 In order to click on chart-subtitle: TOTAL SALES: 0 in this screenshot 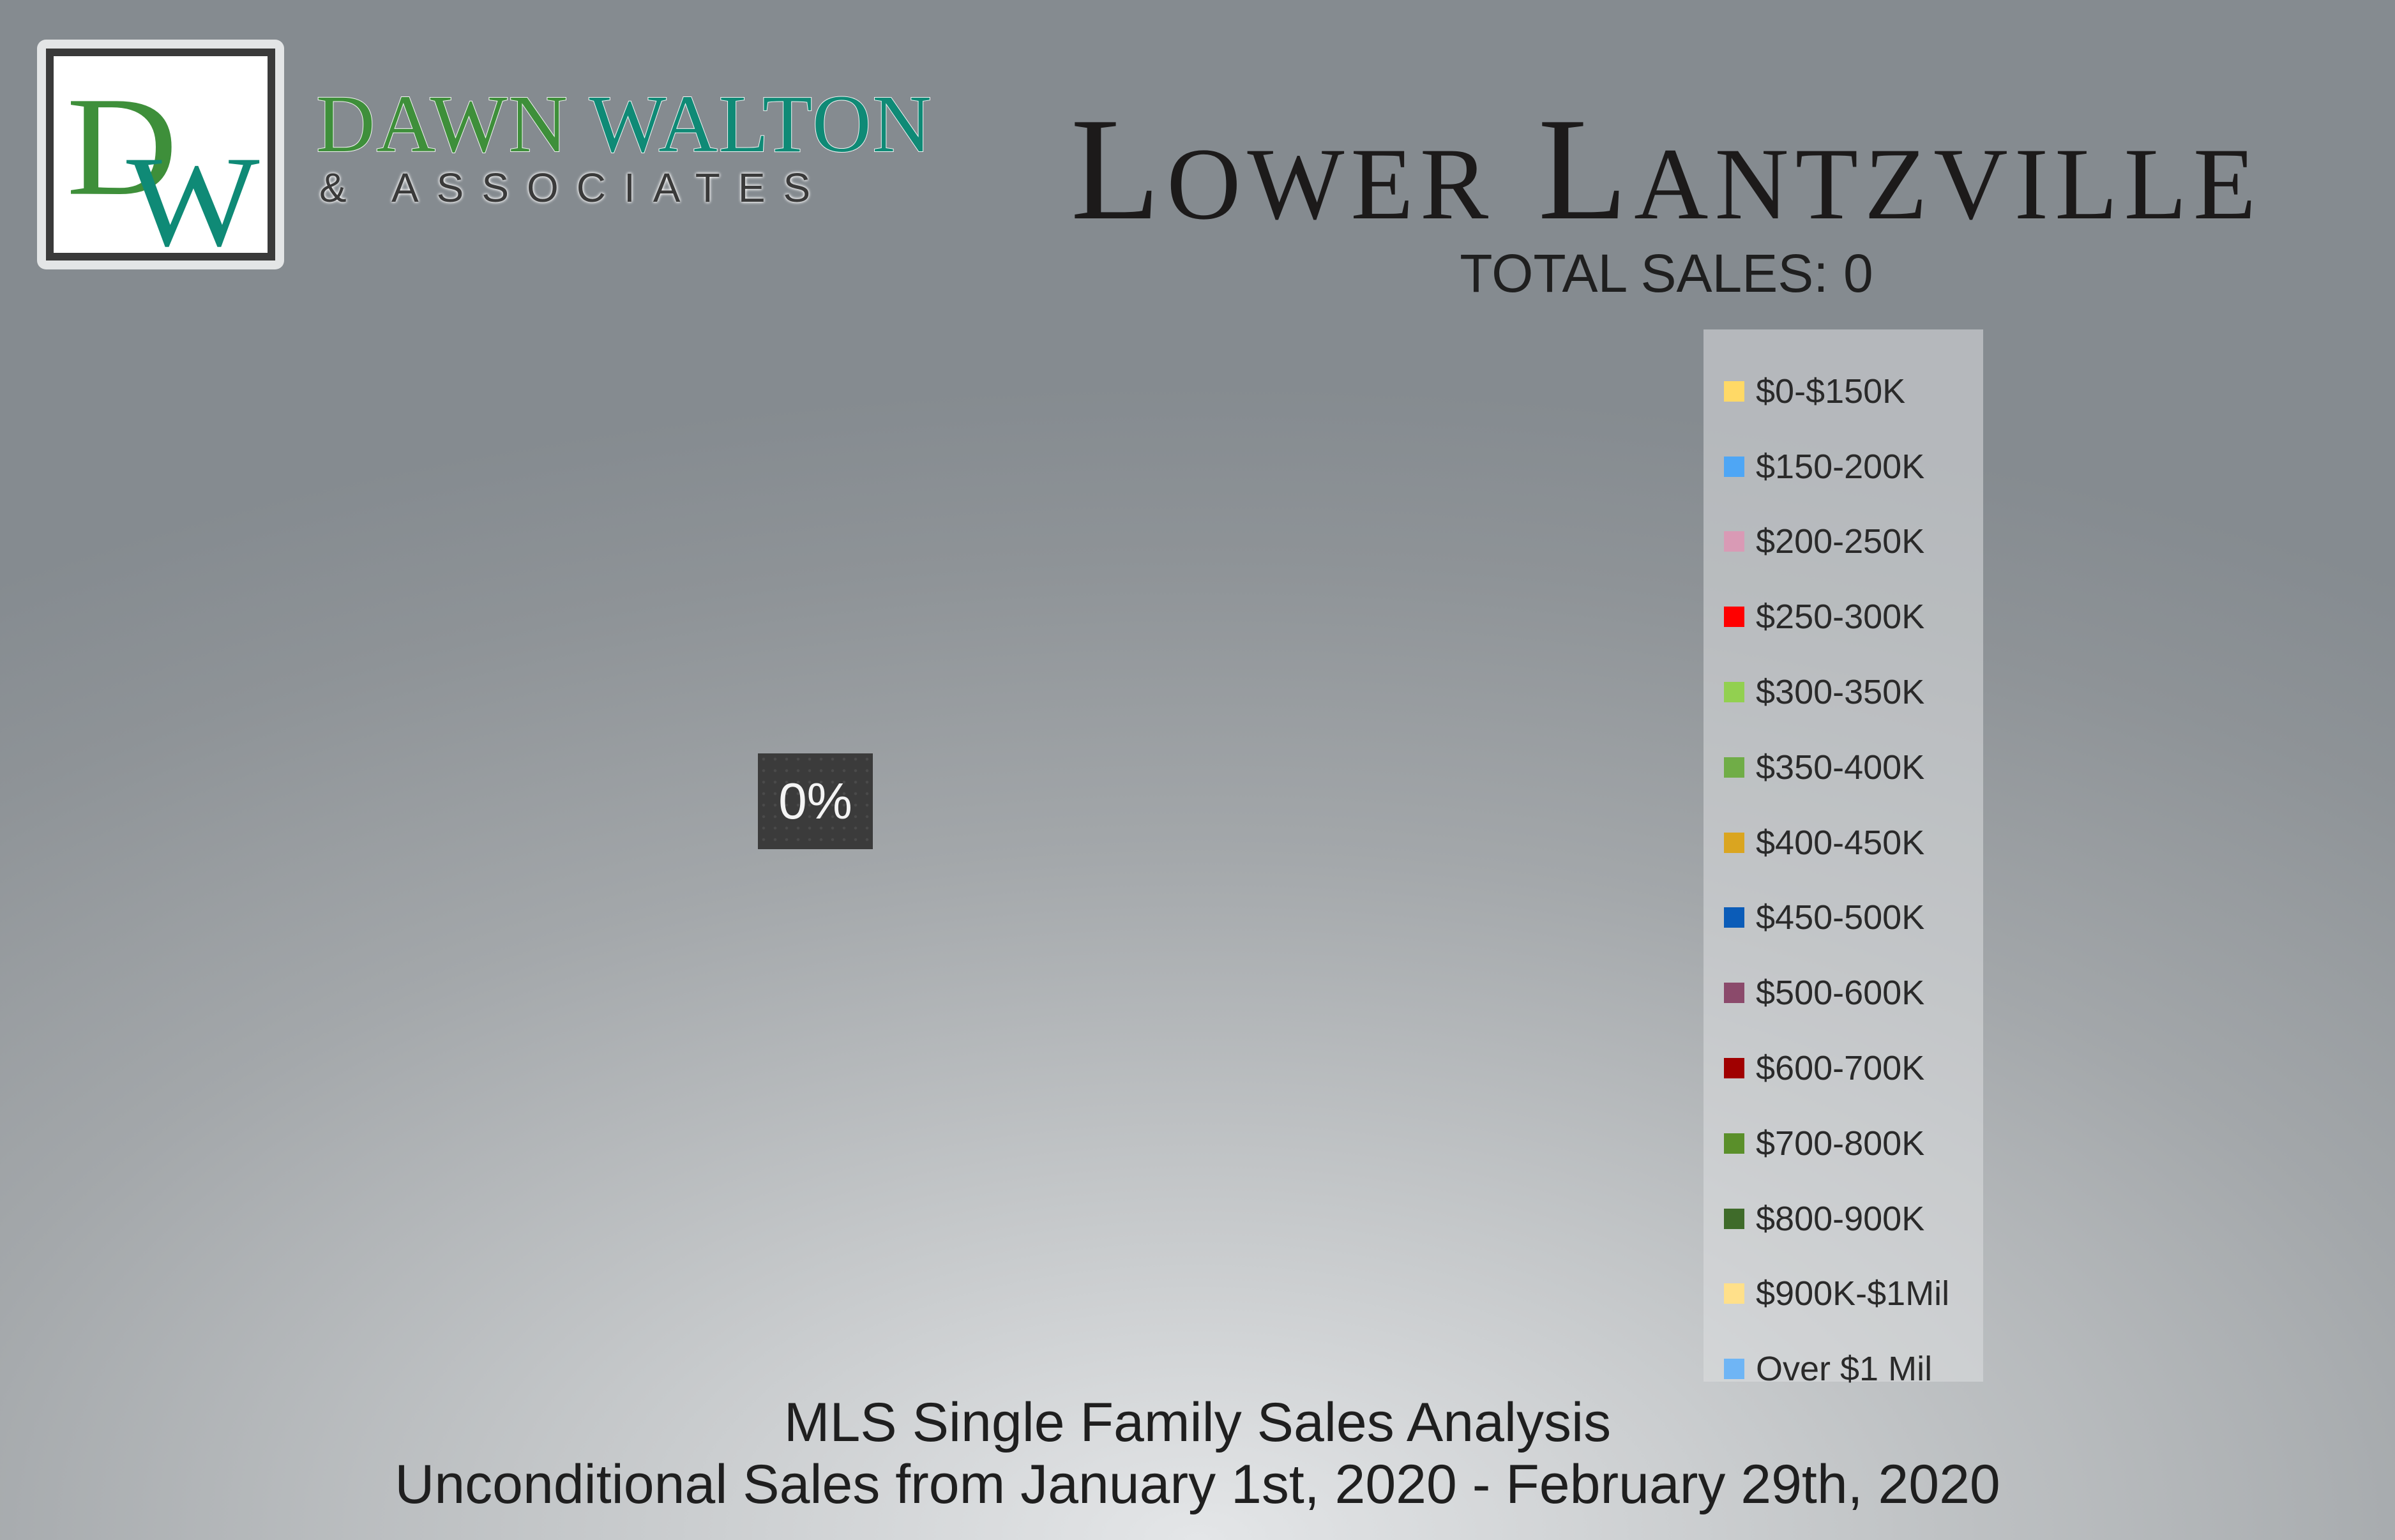, I will do `click(1666, 273)`.